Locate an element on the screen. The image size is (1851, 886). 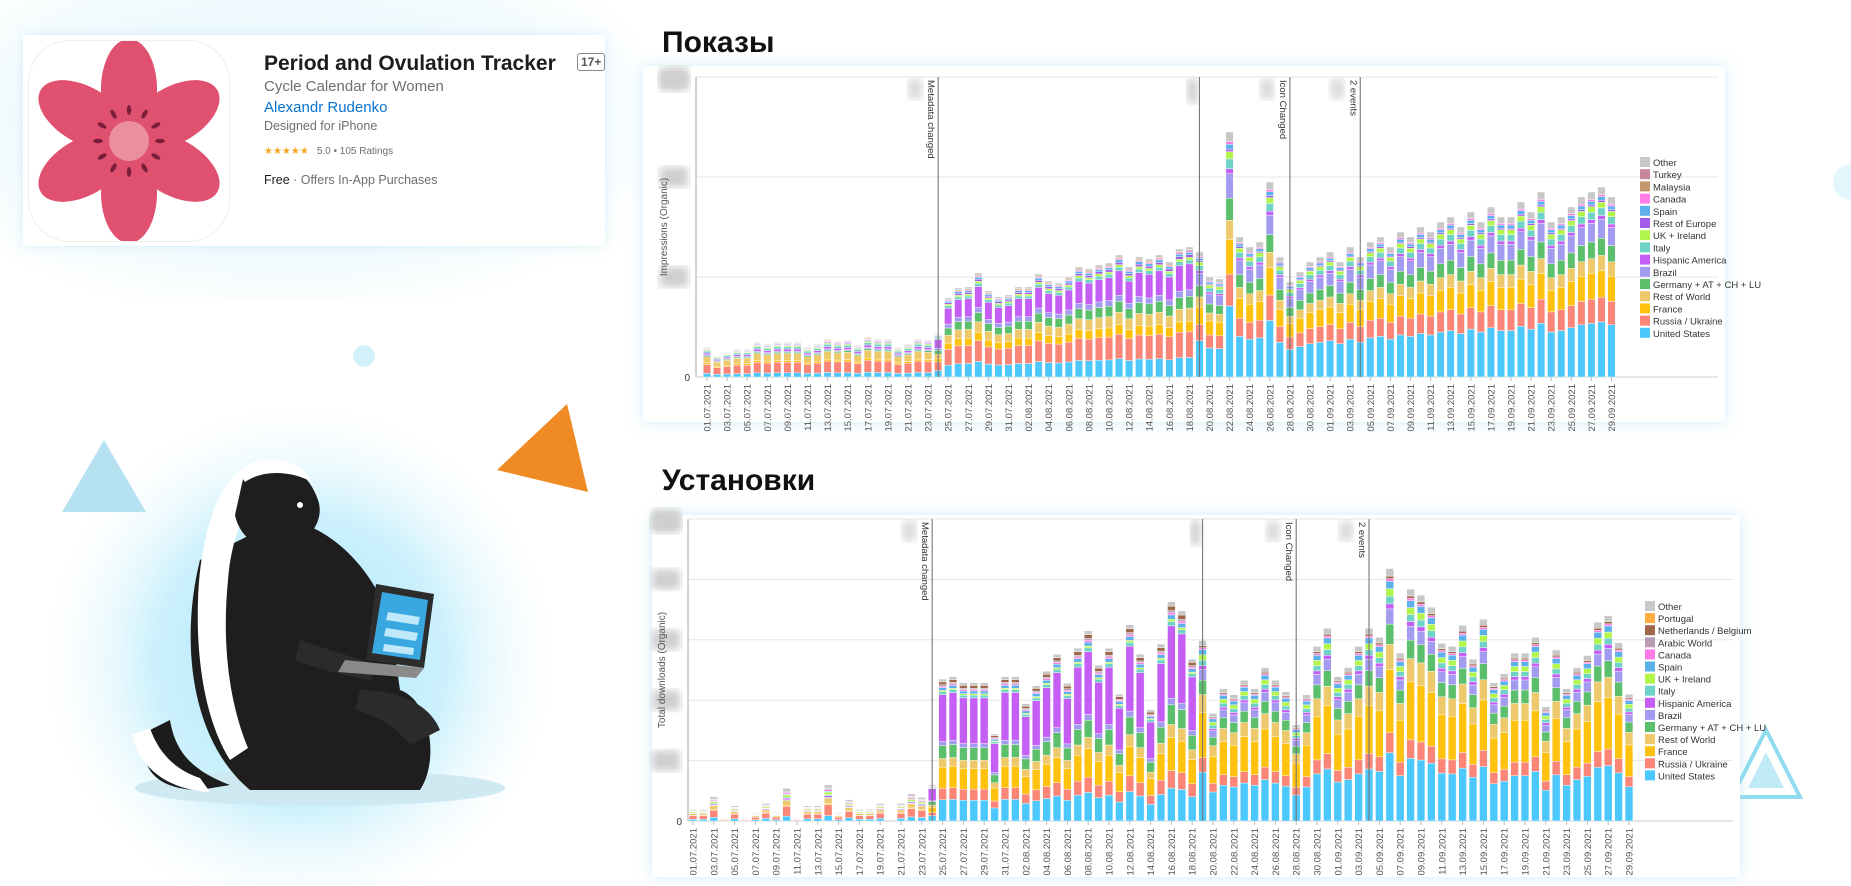
bar-06.08.2021 is located at coordinates (1067, 752).